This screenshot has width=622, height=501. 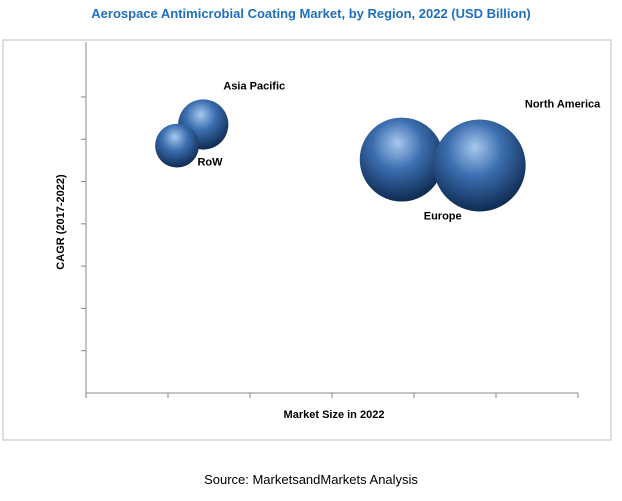 What do you see at coordinates (563, 104) in the screenshot?
I see `bubble-label: North America` at bounding box center [563, 104].